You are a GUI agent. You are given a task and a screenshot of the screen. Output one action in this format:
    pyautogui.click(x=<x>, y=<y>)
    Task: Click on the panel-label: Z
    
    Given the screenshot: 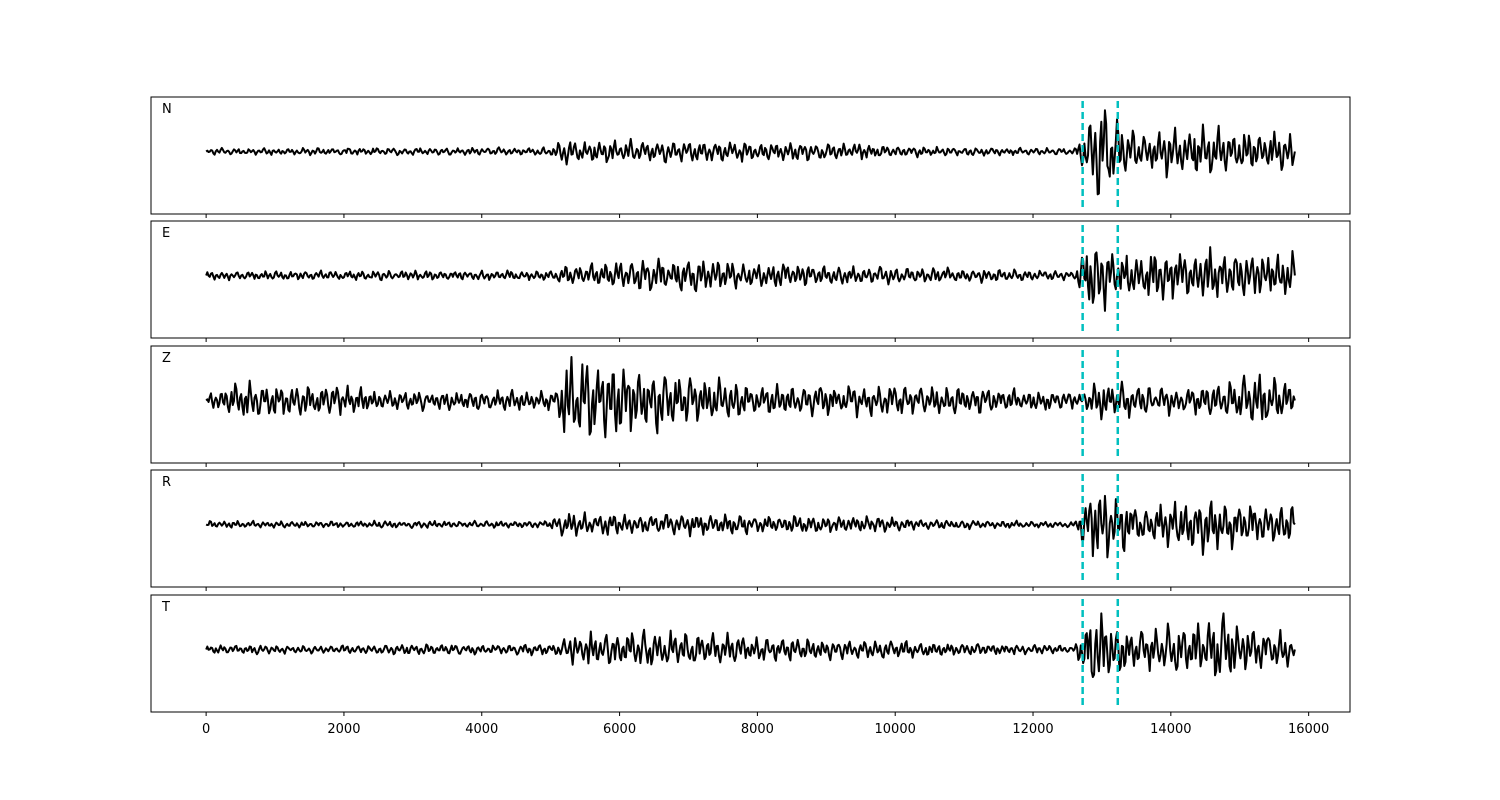 What is the action you would take?
    pyautogui.click(x=166, y=358)
    